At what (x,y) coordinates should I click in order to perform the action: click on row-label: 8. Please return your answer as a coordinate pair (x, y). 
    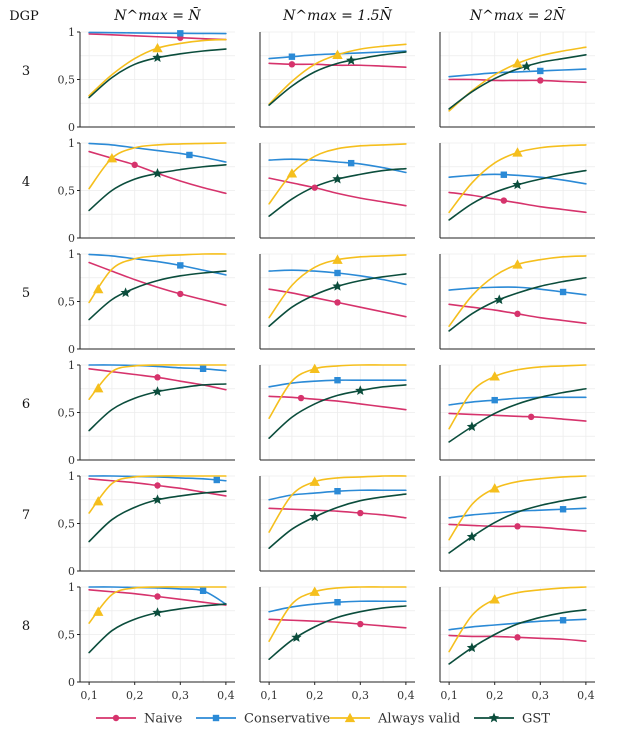
    Looking at the image, I should click on (26, 626).